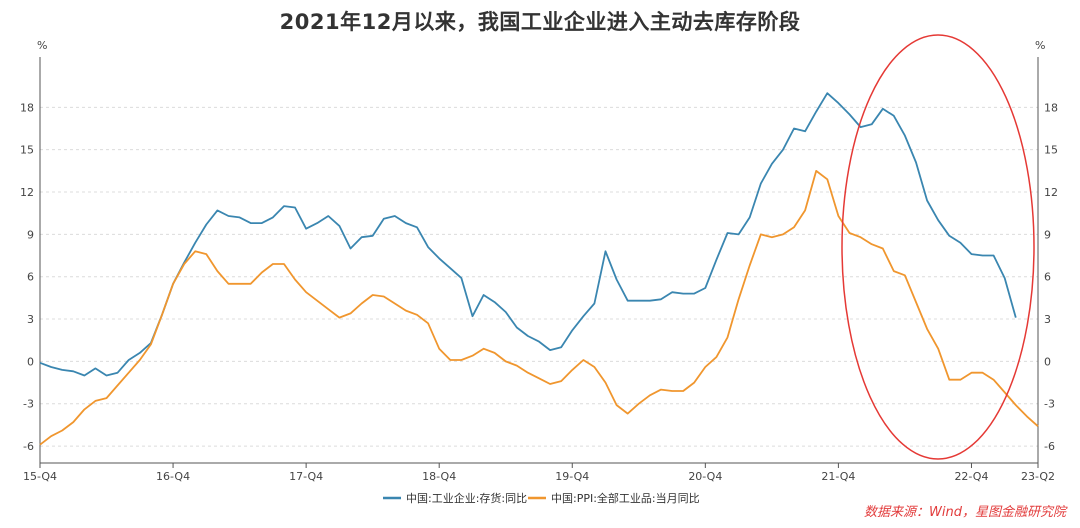 The height and width of the screenshot is (528, 1080). What do you see at coordinates (466, 498) in the screenshot?
I see `legend-label: 中国:工业企业:存货:同比` at bounding box center [466, 498].